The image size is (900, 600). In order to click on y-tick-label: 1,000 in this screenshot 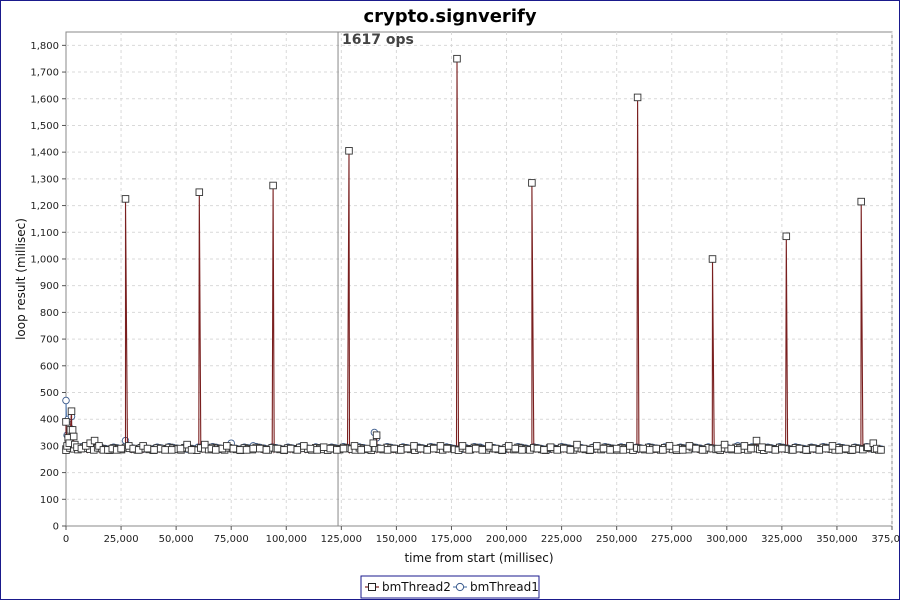, I will do `click(44, 259)`.